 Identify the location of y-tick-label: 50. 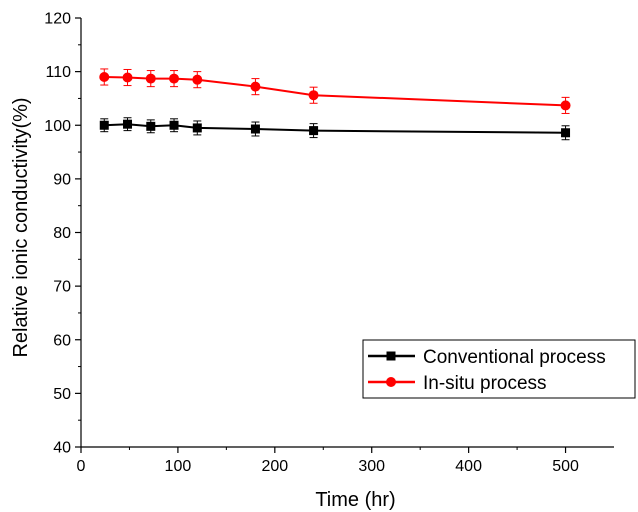
(62, 394).